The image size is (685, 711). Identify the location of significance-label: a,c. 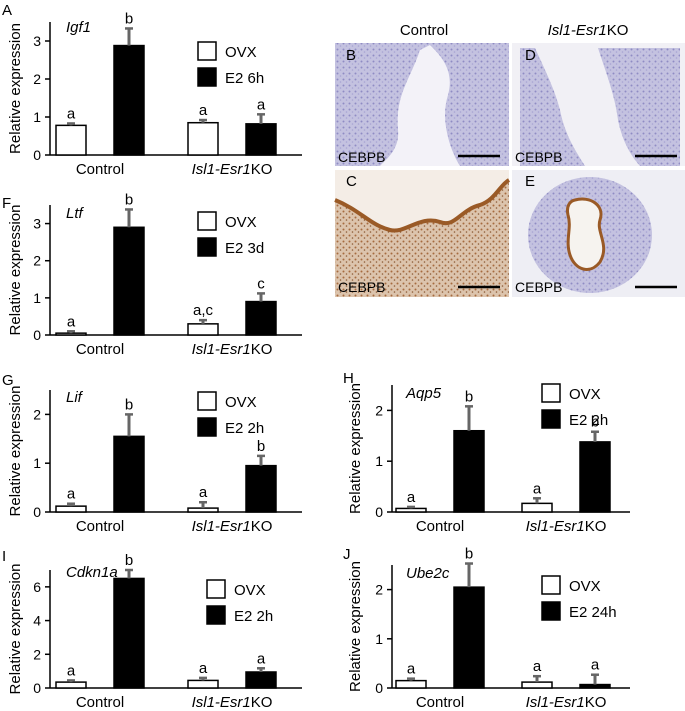
(203, 310).